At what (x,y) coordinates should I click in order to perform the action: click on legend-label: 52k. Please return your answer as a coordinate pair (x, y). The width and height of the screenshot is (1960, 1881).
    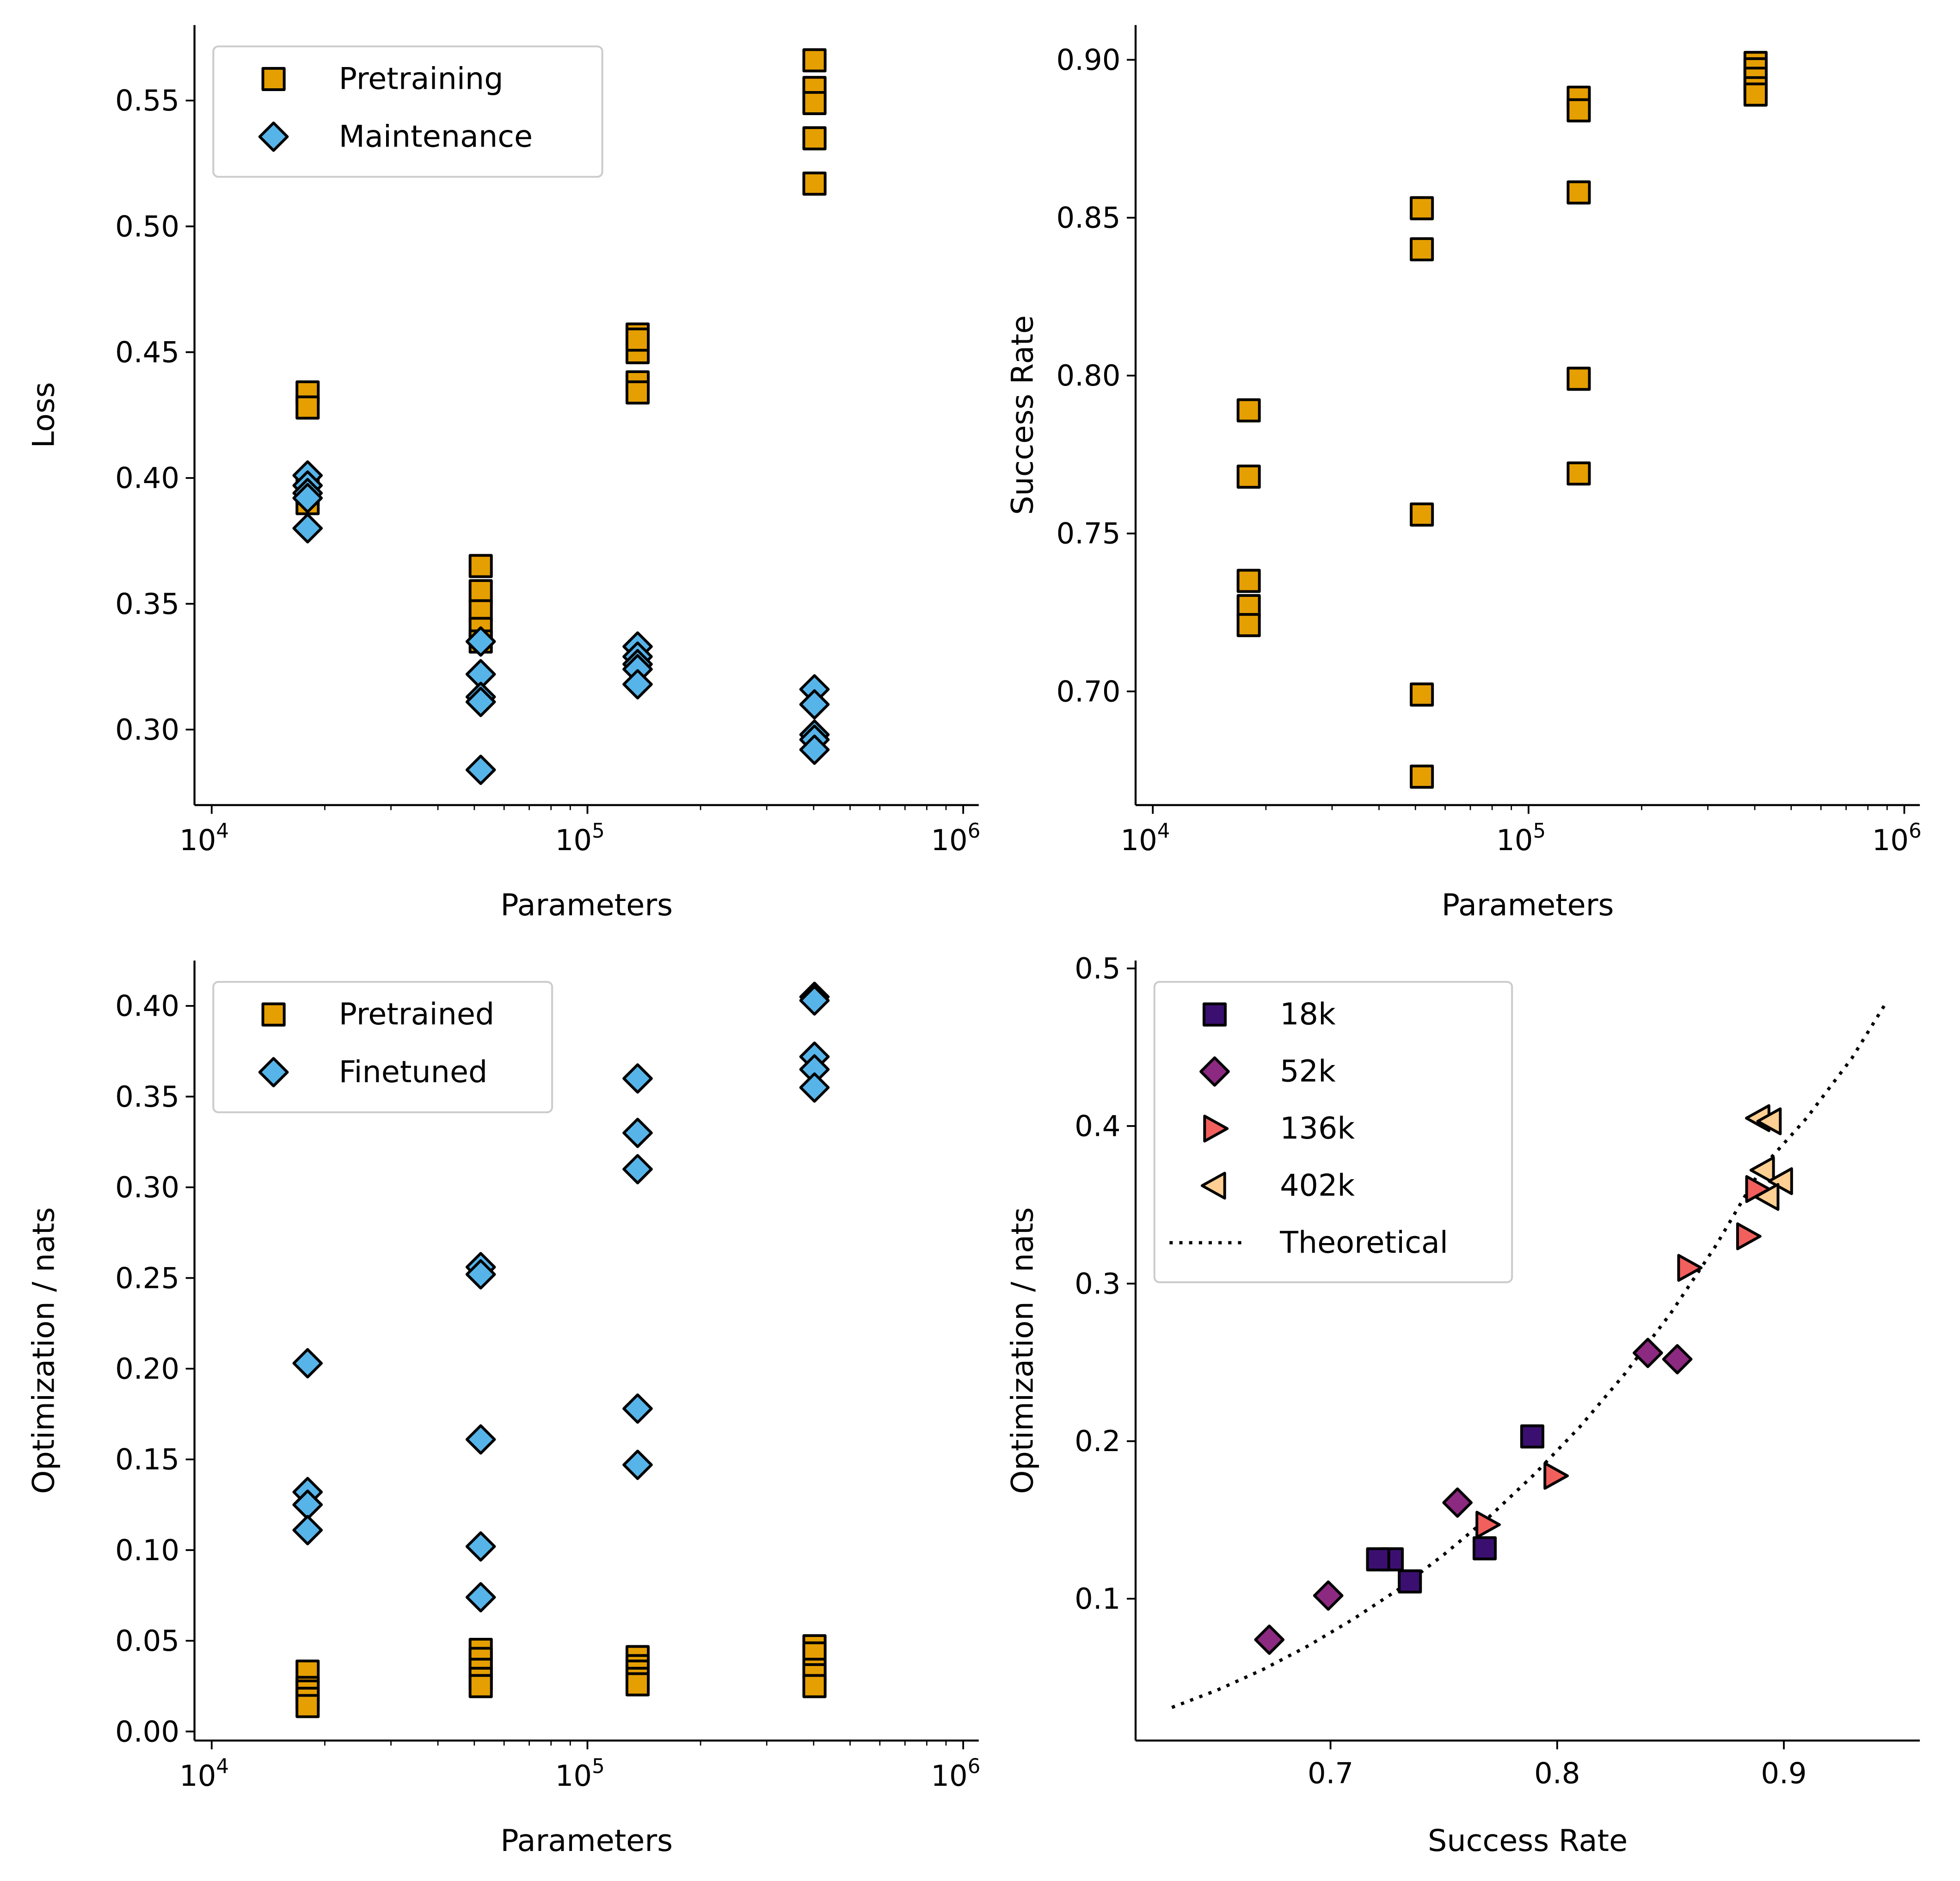
    Looking at the image, I should click on (1308, 1071).